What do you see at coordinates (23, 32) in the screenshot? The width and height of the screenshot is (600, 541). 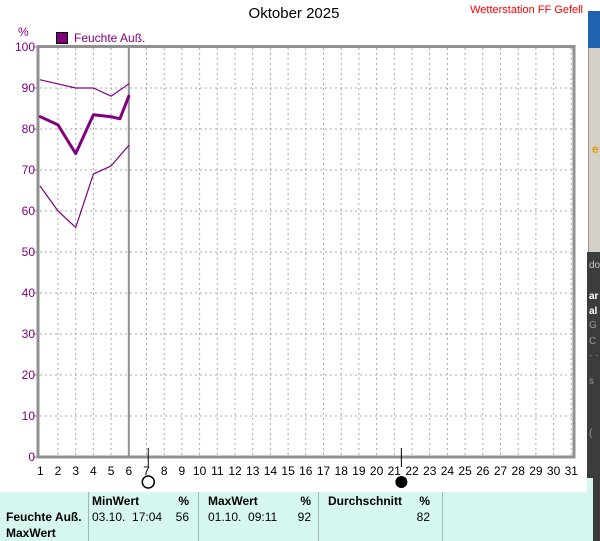 I see `y-axis-unit-label: %` at bounding box center [23, 32].